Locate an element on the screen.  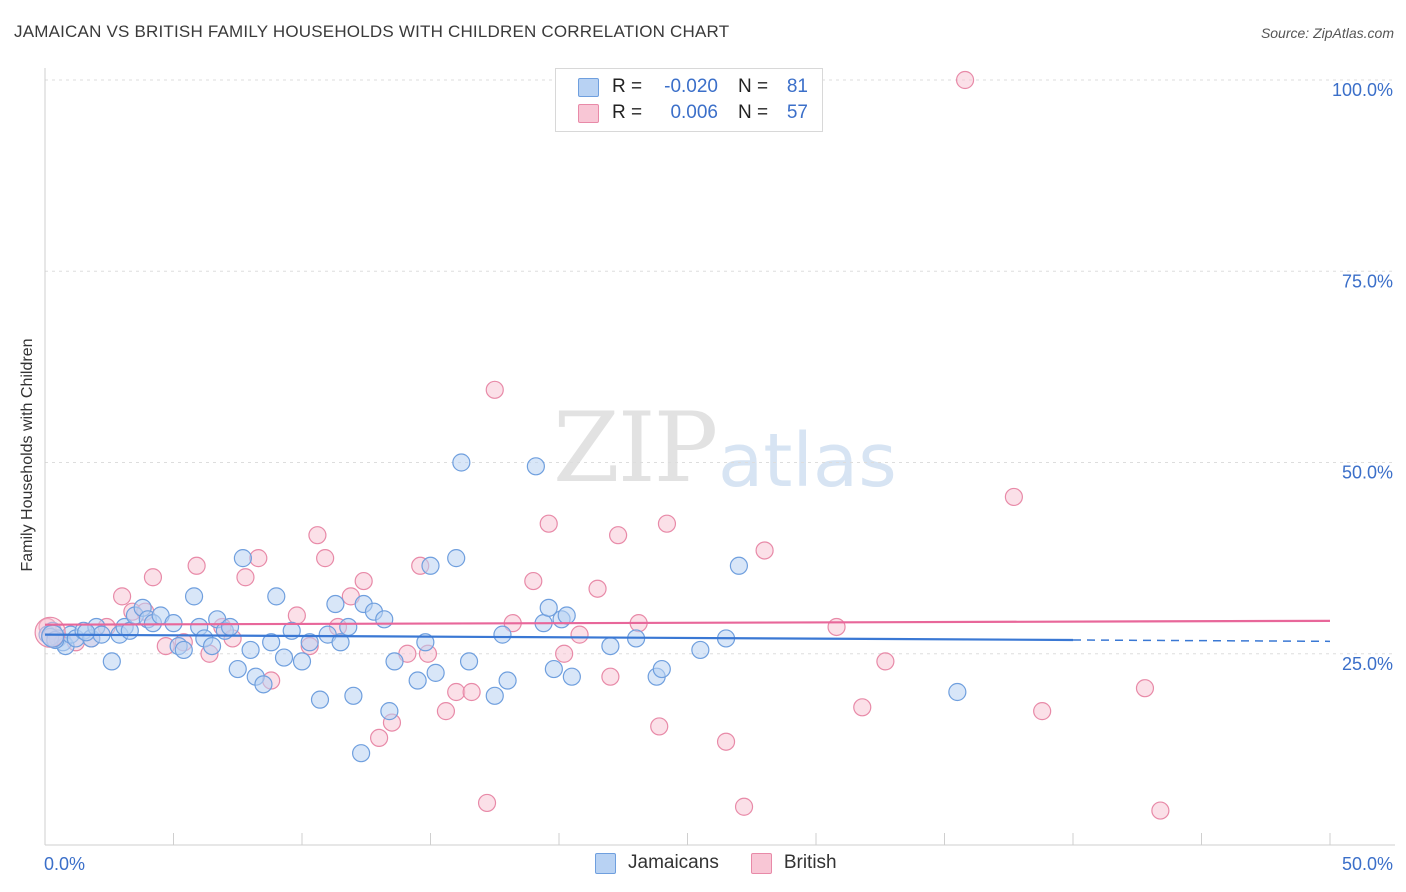
n-label: N = is located at coordinates (753, 86).